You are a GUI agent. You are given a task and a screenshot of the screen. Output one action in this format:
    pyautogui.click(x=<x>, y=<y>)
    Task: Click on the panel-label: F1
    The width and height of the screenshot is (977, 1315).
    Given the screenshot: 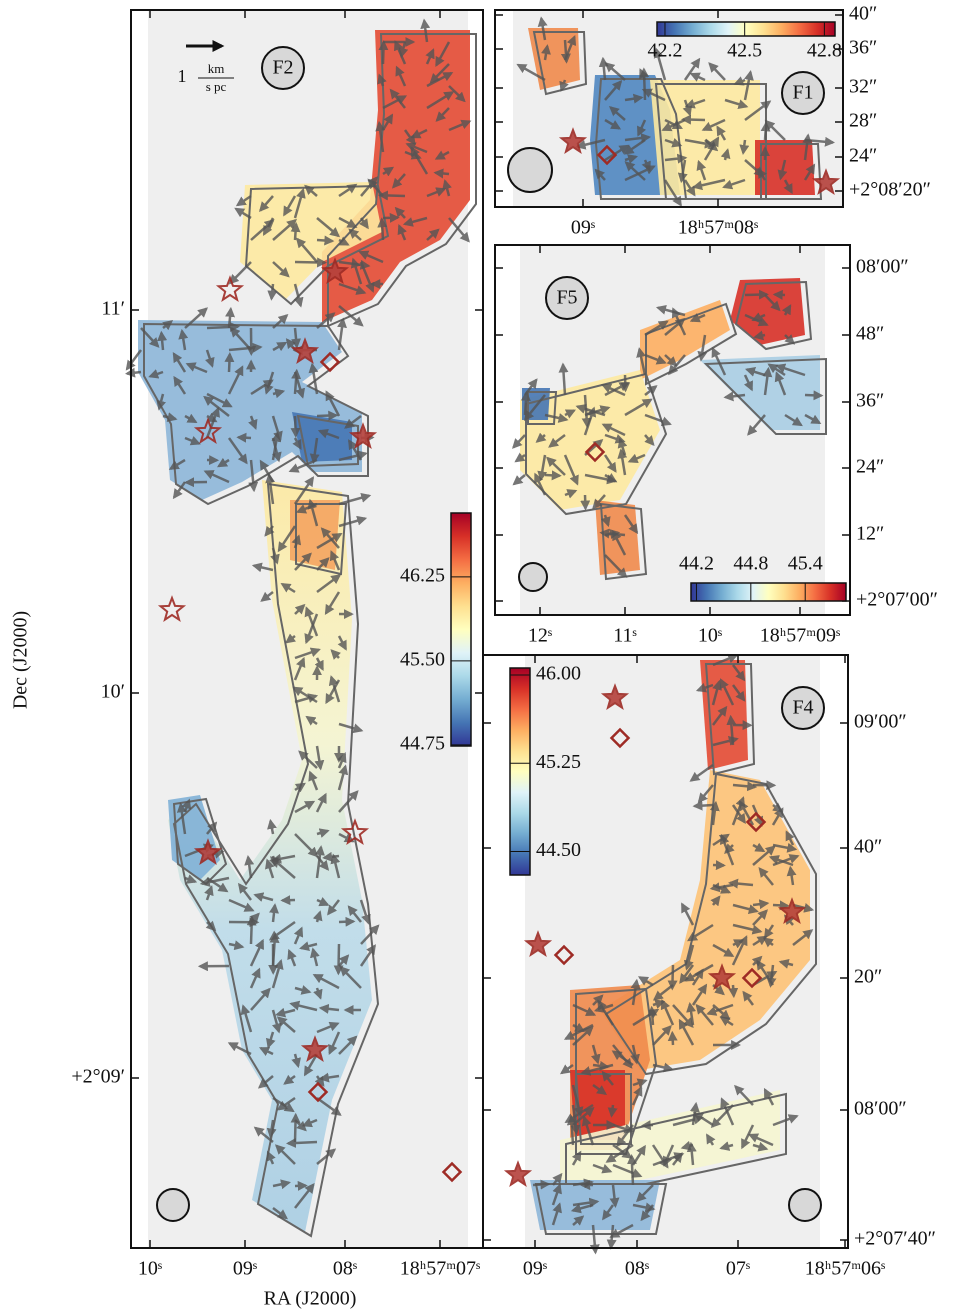 What is the action you would take?
    pyautogui.click(x=802, y=93)
    